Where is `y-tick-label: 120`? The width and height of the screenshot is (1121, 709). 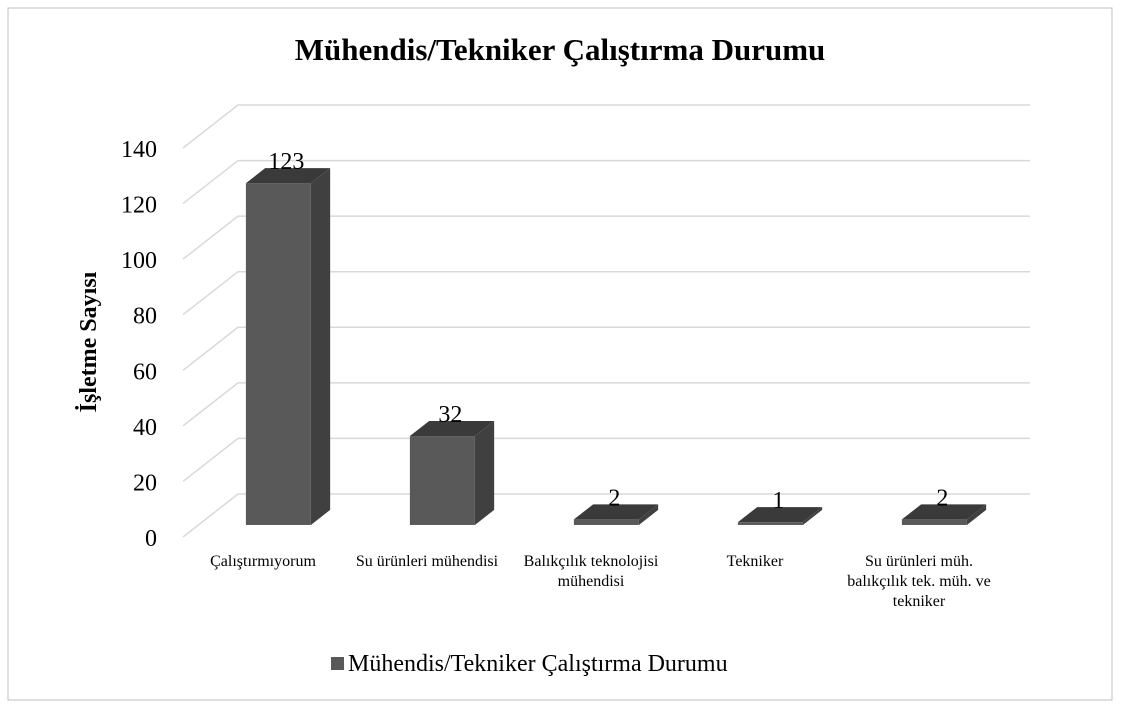
y-tick-label: 120 is located at coordinates (139, 206).